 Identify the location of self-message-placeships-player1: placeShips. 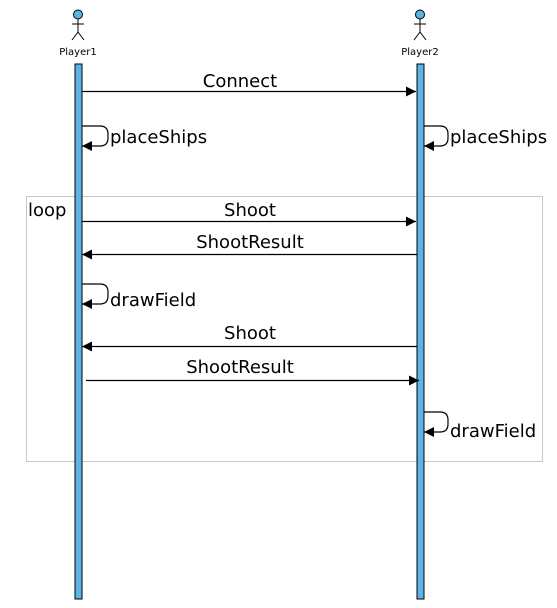
(144, 138).